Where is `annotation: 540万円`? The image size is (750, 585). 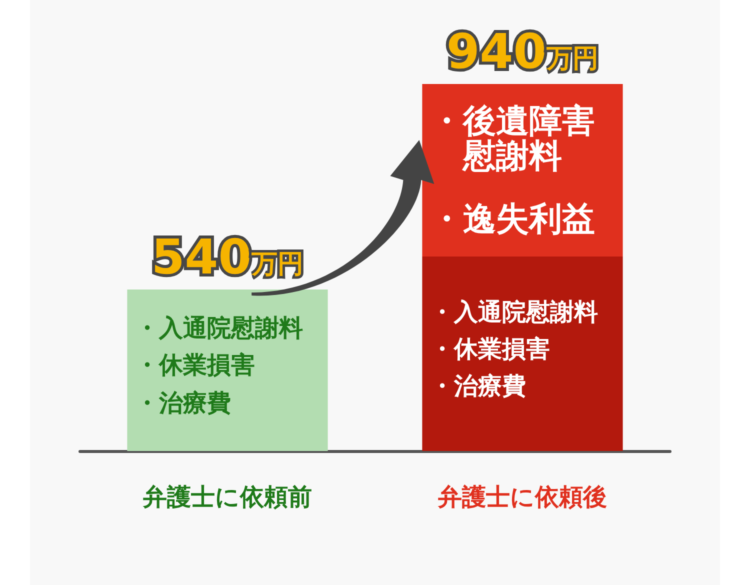 annotation: 540万円 is located at coordinates (227, 258).